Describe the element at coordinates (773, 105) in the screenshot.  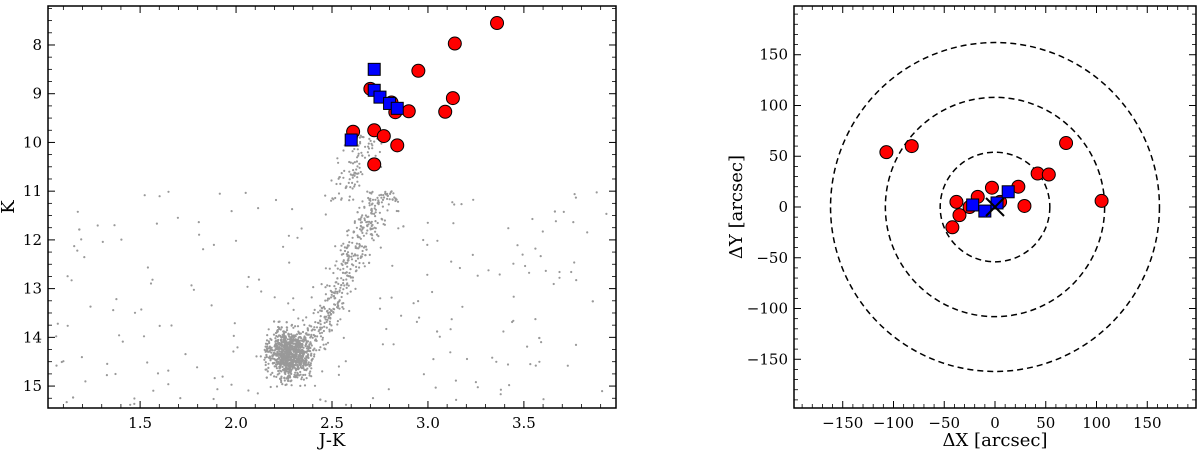
I see `right-y-tick-label: 100` at that location.